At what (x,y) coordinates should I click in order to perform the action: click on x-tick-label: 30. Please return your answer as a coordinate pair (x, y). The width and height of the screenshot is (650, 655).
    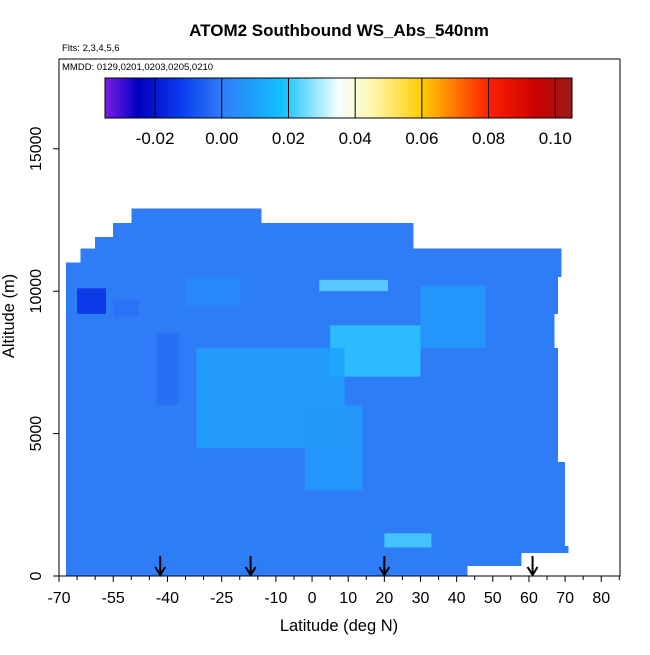
    Looking at the image, I should click on (421, 598).